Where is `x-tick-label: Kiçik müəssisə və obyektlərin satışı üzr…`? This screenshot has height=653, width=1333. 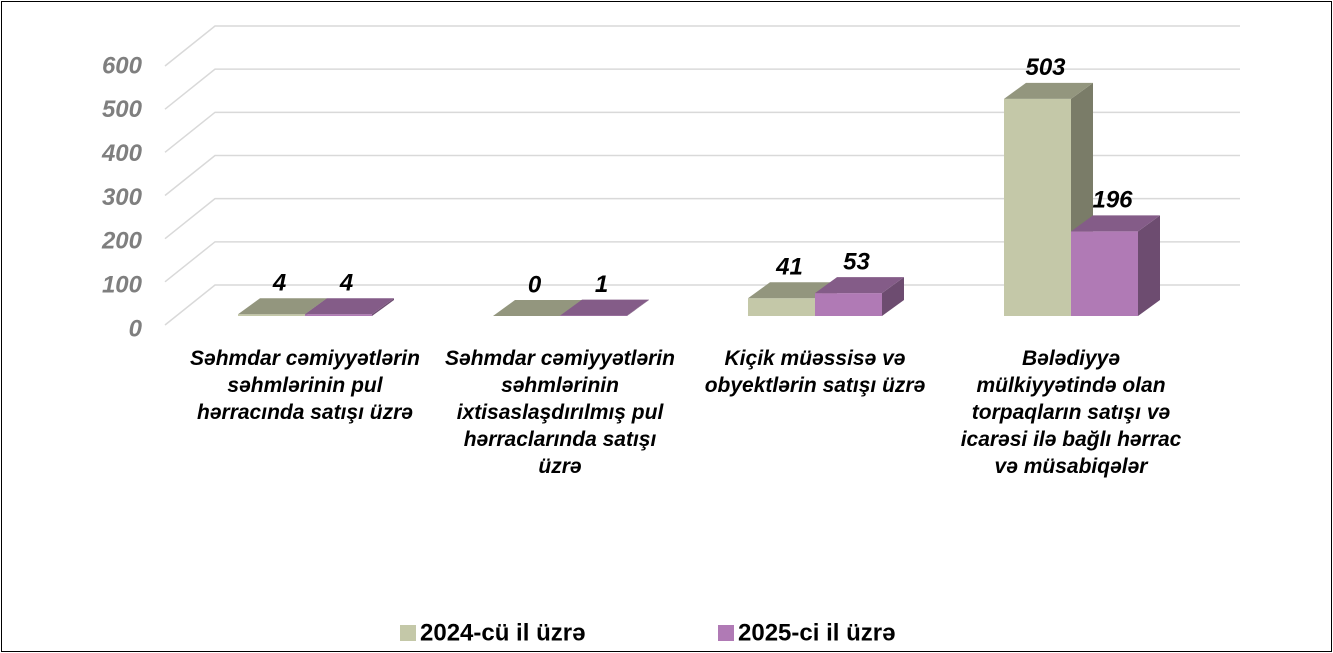
x-tick-label: Kiçik müəssisə və obyektlərin satışı üzr… is located at coordinates (815, 372).